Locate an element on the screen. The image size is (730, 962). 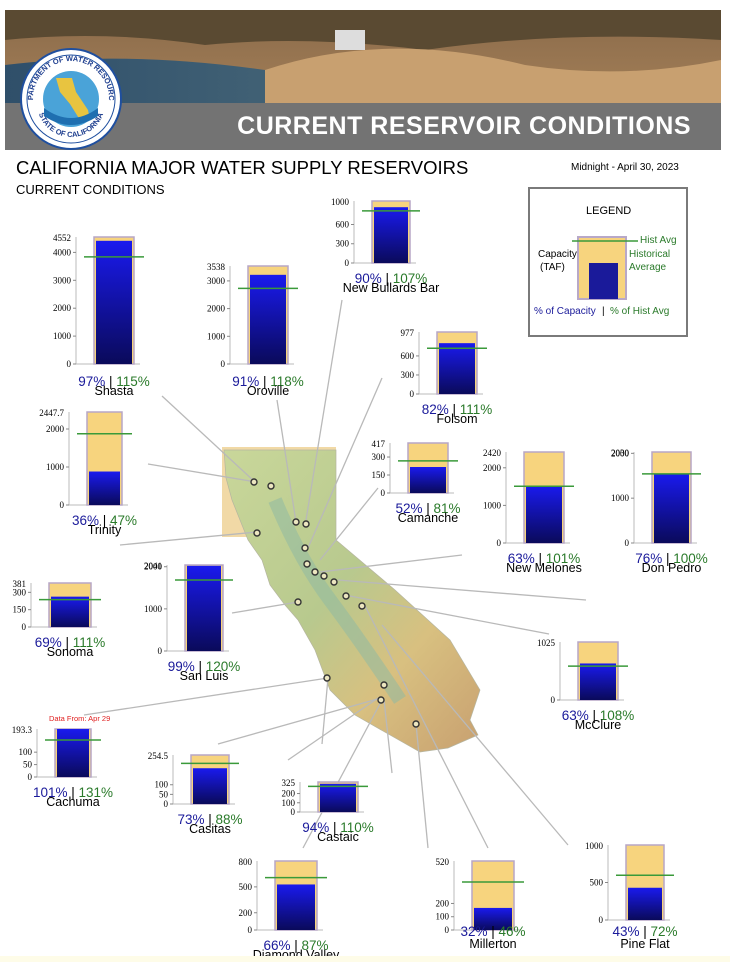
pct-hist: 47% is located at coordinates (123, 520).